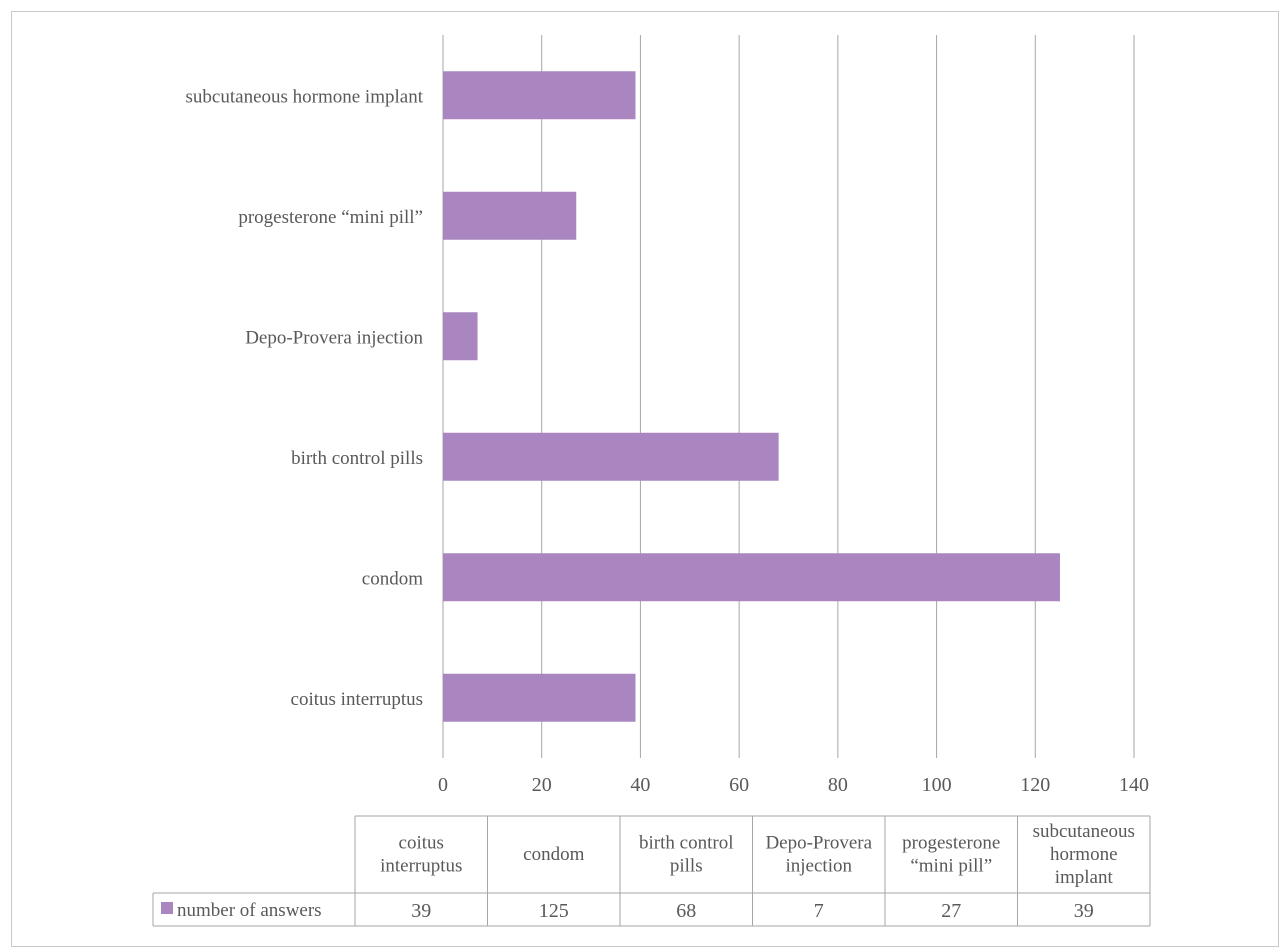  What do you see at coordinates (392, 578) in the screenshot?
I see `category-label: condom` at bounding box center [392, 578].